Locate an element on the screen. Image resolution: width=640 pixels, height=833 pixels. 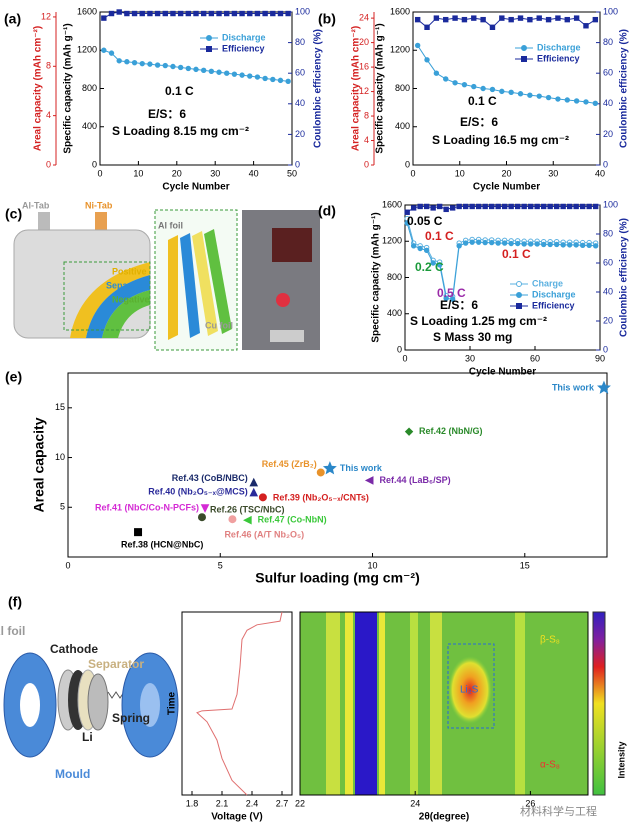
y2ticks-tick-label: 80 is located at coordinates (300, 42).